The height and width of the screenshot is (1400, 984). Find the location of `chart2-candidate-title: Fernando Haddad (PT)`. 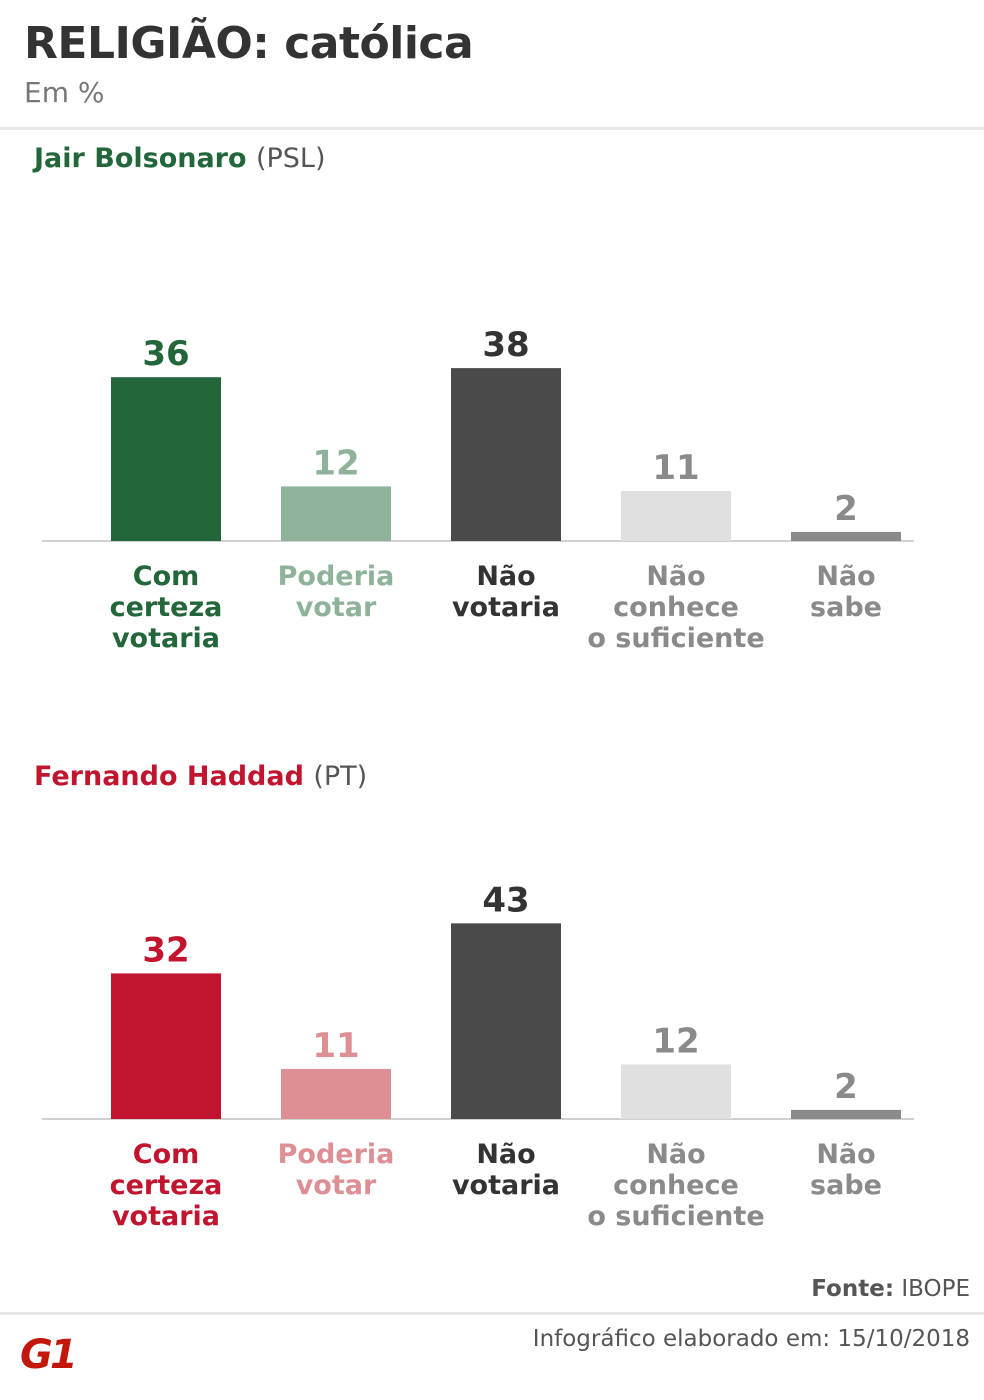

chart2-candidate-title: Fernando Haddad (PT) is located at coordinates (200, 776).